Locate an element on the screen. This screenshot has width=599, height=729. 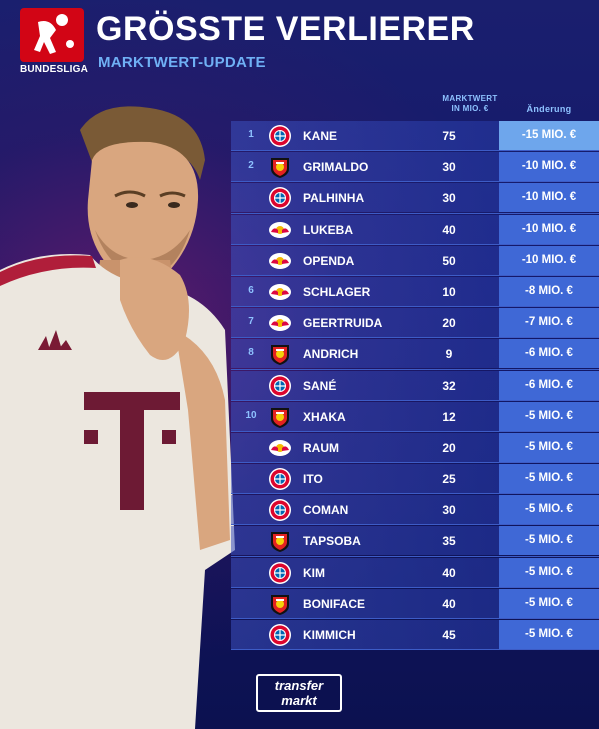
value-change: -8 MIO. € is located at coordinates (549, 290).